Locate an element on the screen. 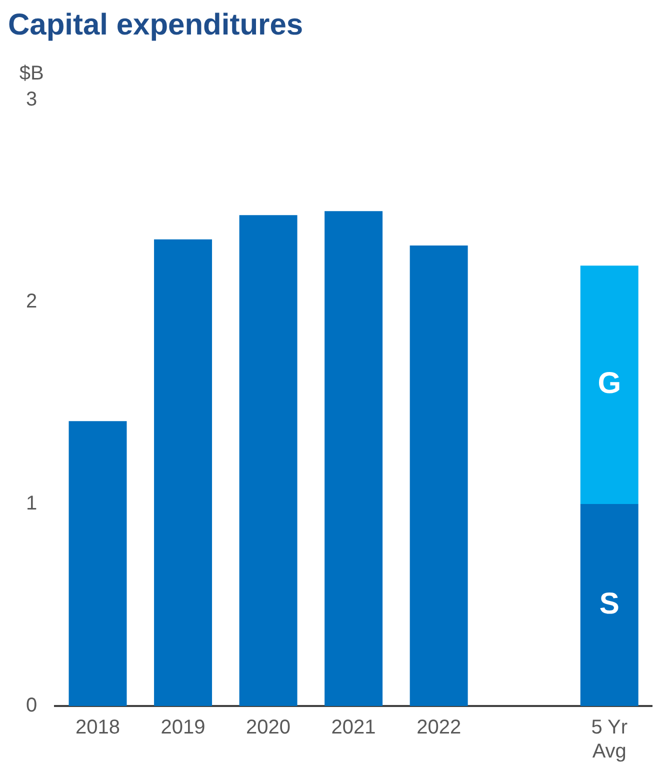 This screenshot has height=782, width=662. x-tick-label: 2019 is located at coordinates (183, 727).